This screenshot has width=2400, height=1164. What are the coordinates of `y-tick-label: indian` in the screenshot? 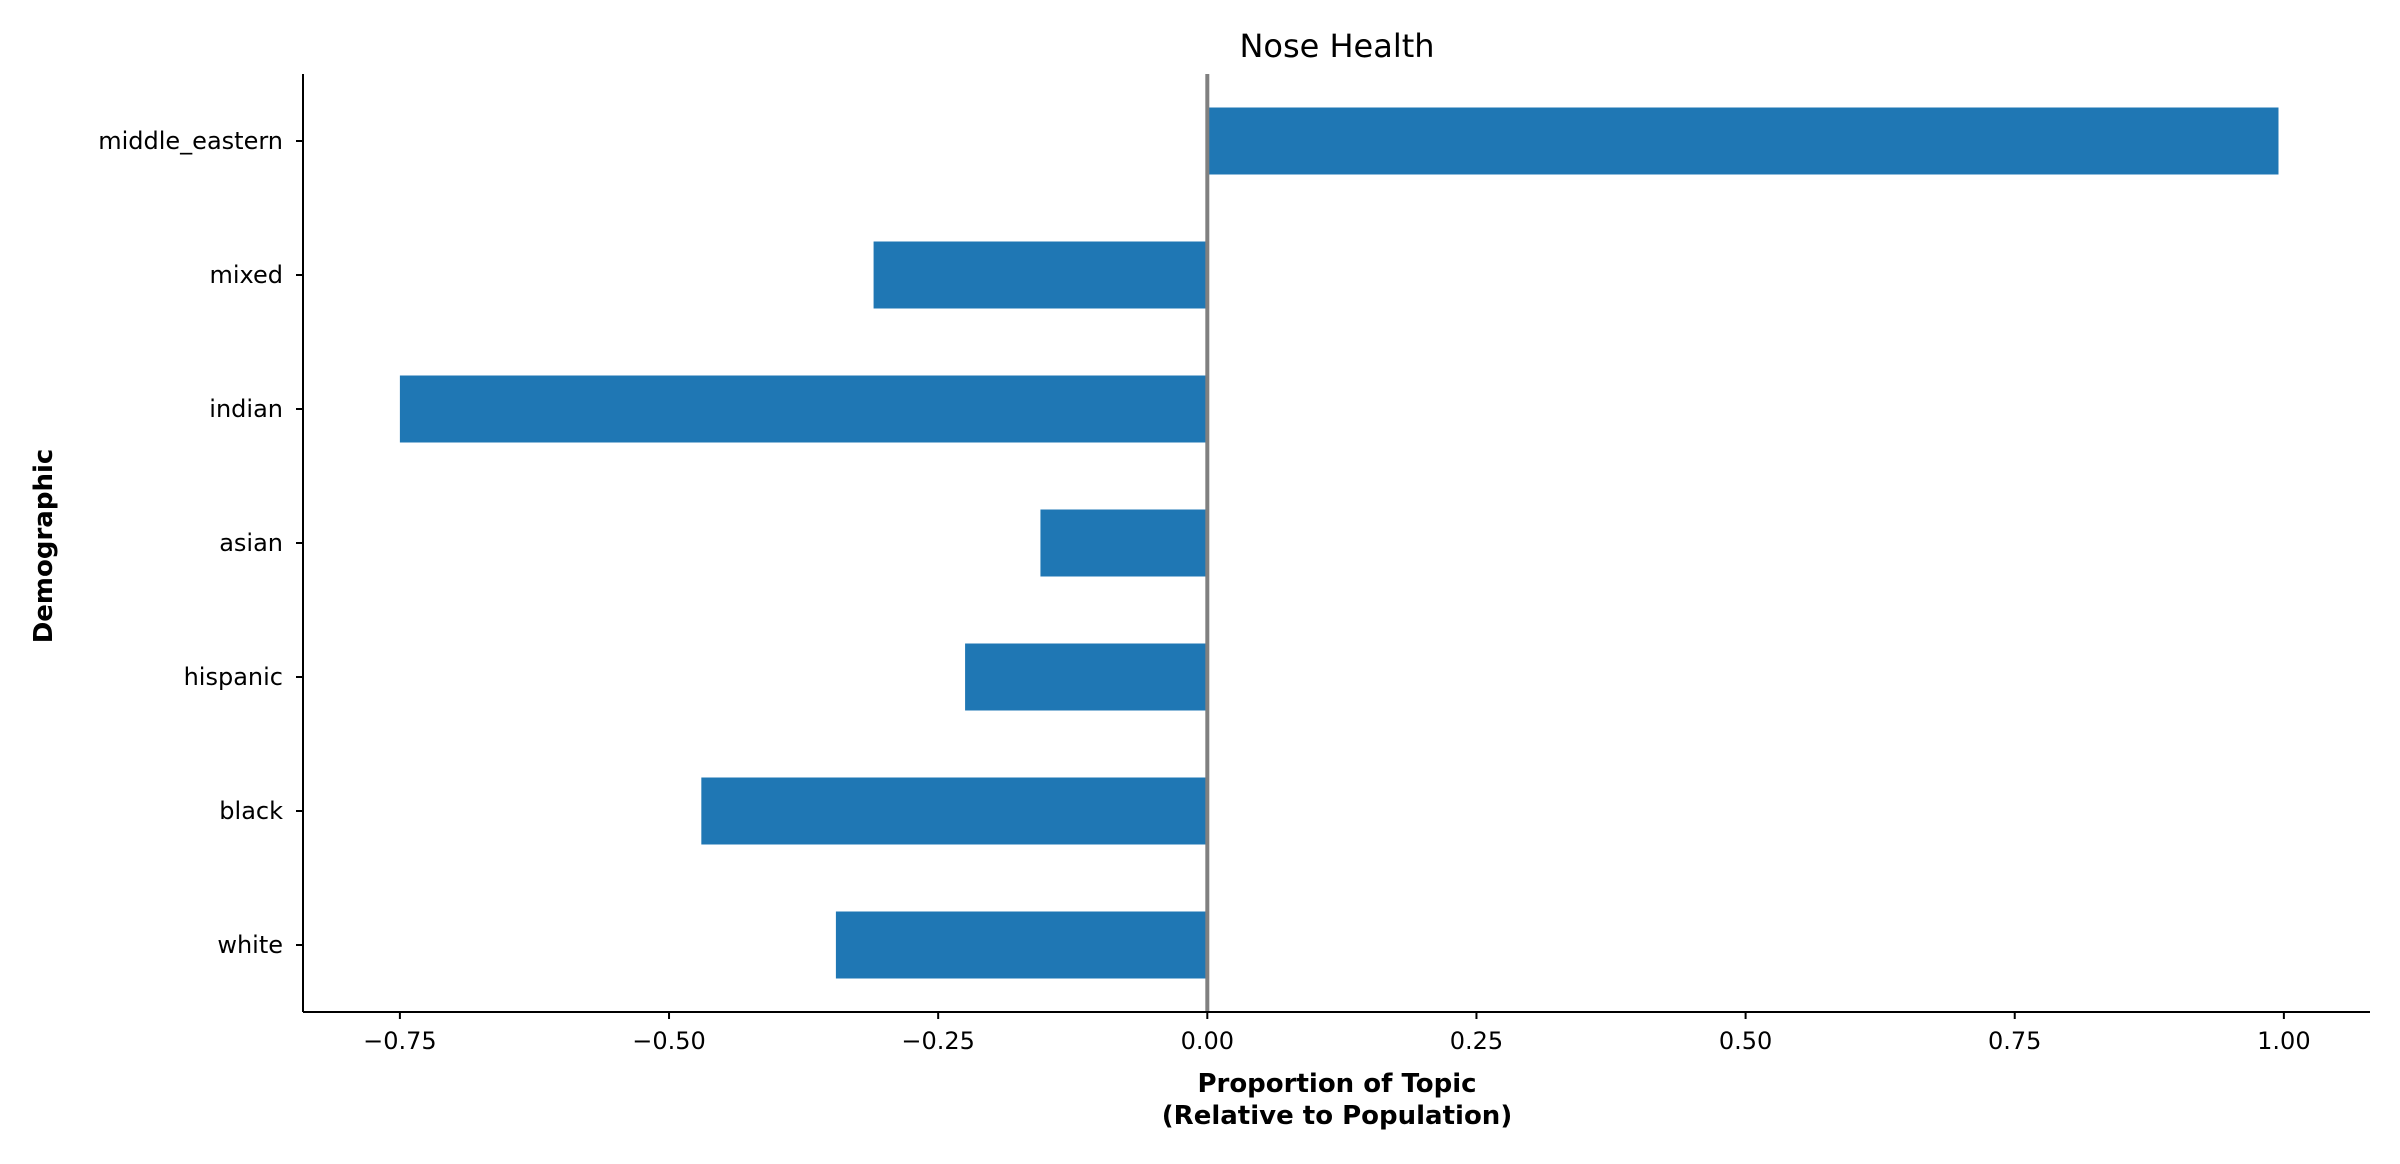 It's located at (246, 409).